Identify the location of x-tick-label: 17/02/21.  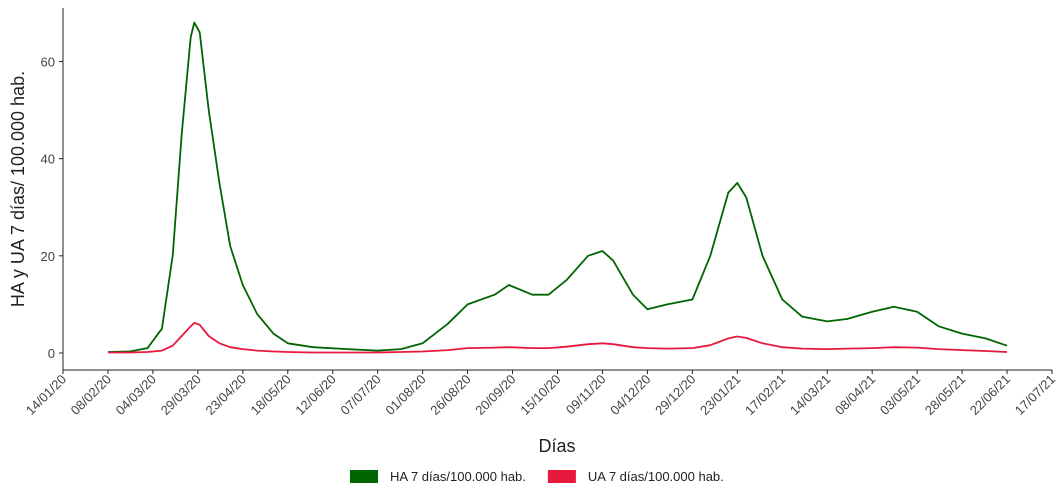
(765, 395).